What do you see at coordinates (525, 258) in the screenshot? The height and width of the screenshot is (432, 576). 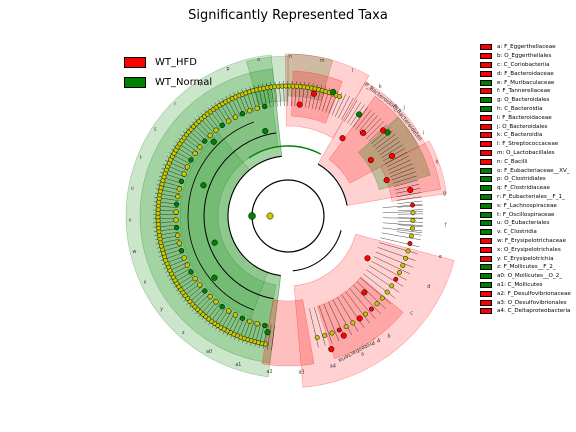 I see `taxa-legend-item: y: C_Erysipelotrichia` at bounding box center [525, 258].